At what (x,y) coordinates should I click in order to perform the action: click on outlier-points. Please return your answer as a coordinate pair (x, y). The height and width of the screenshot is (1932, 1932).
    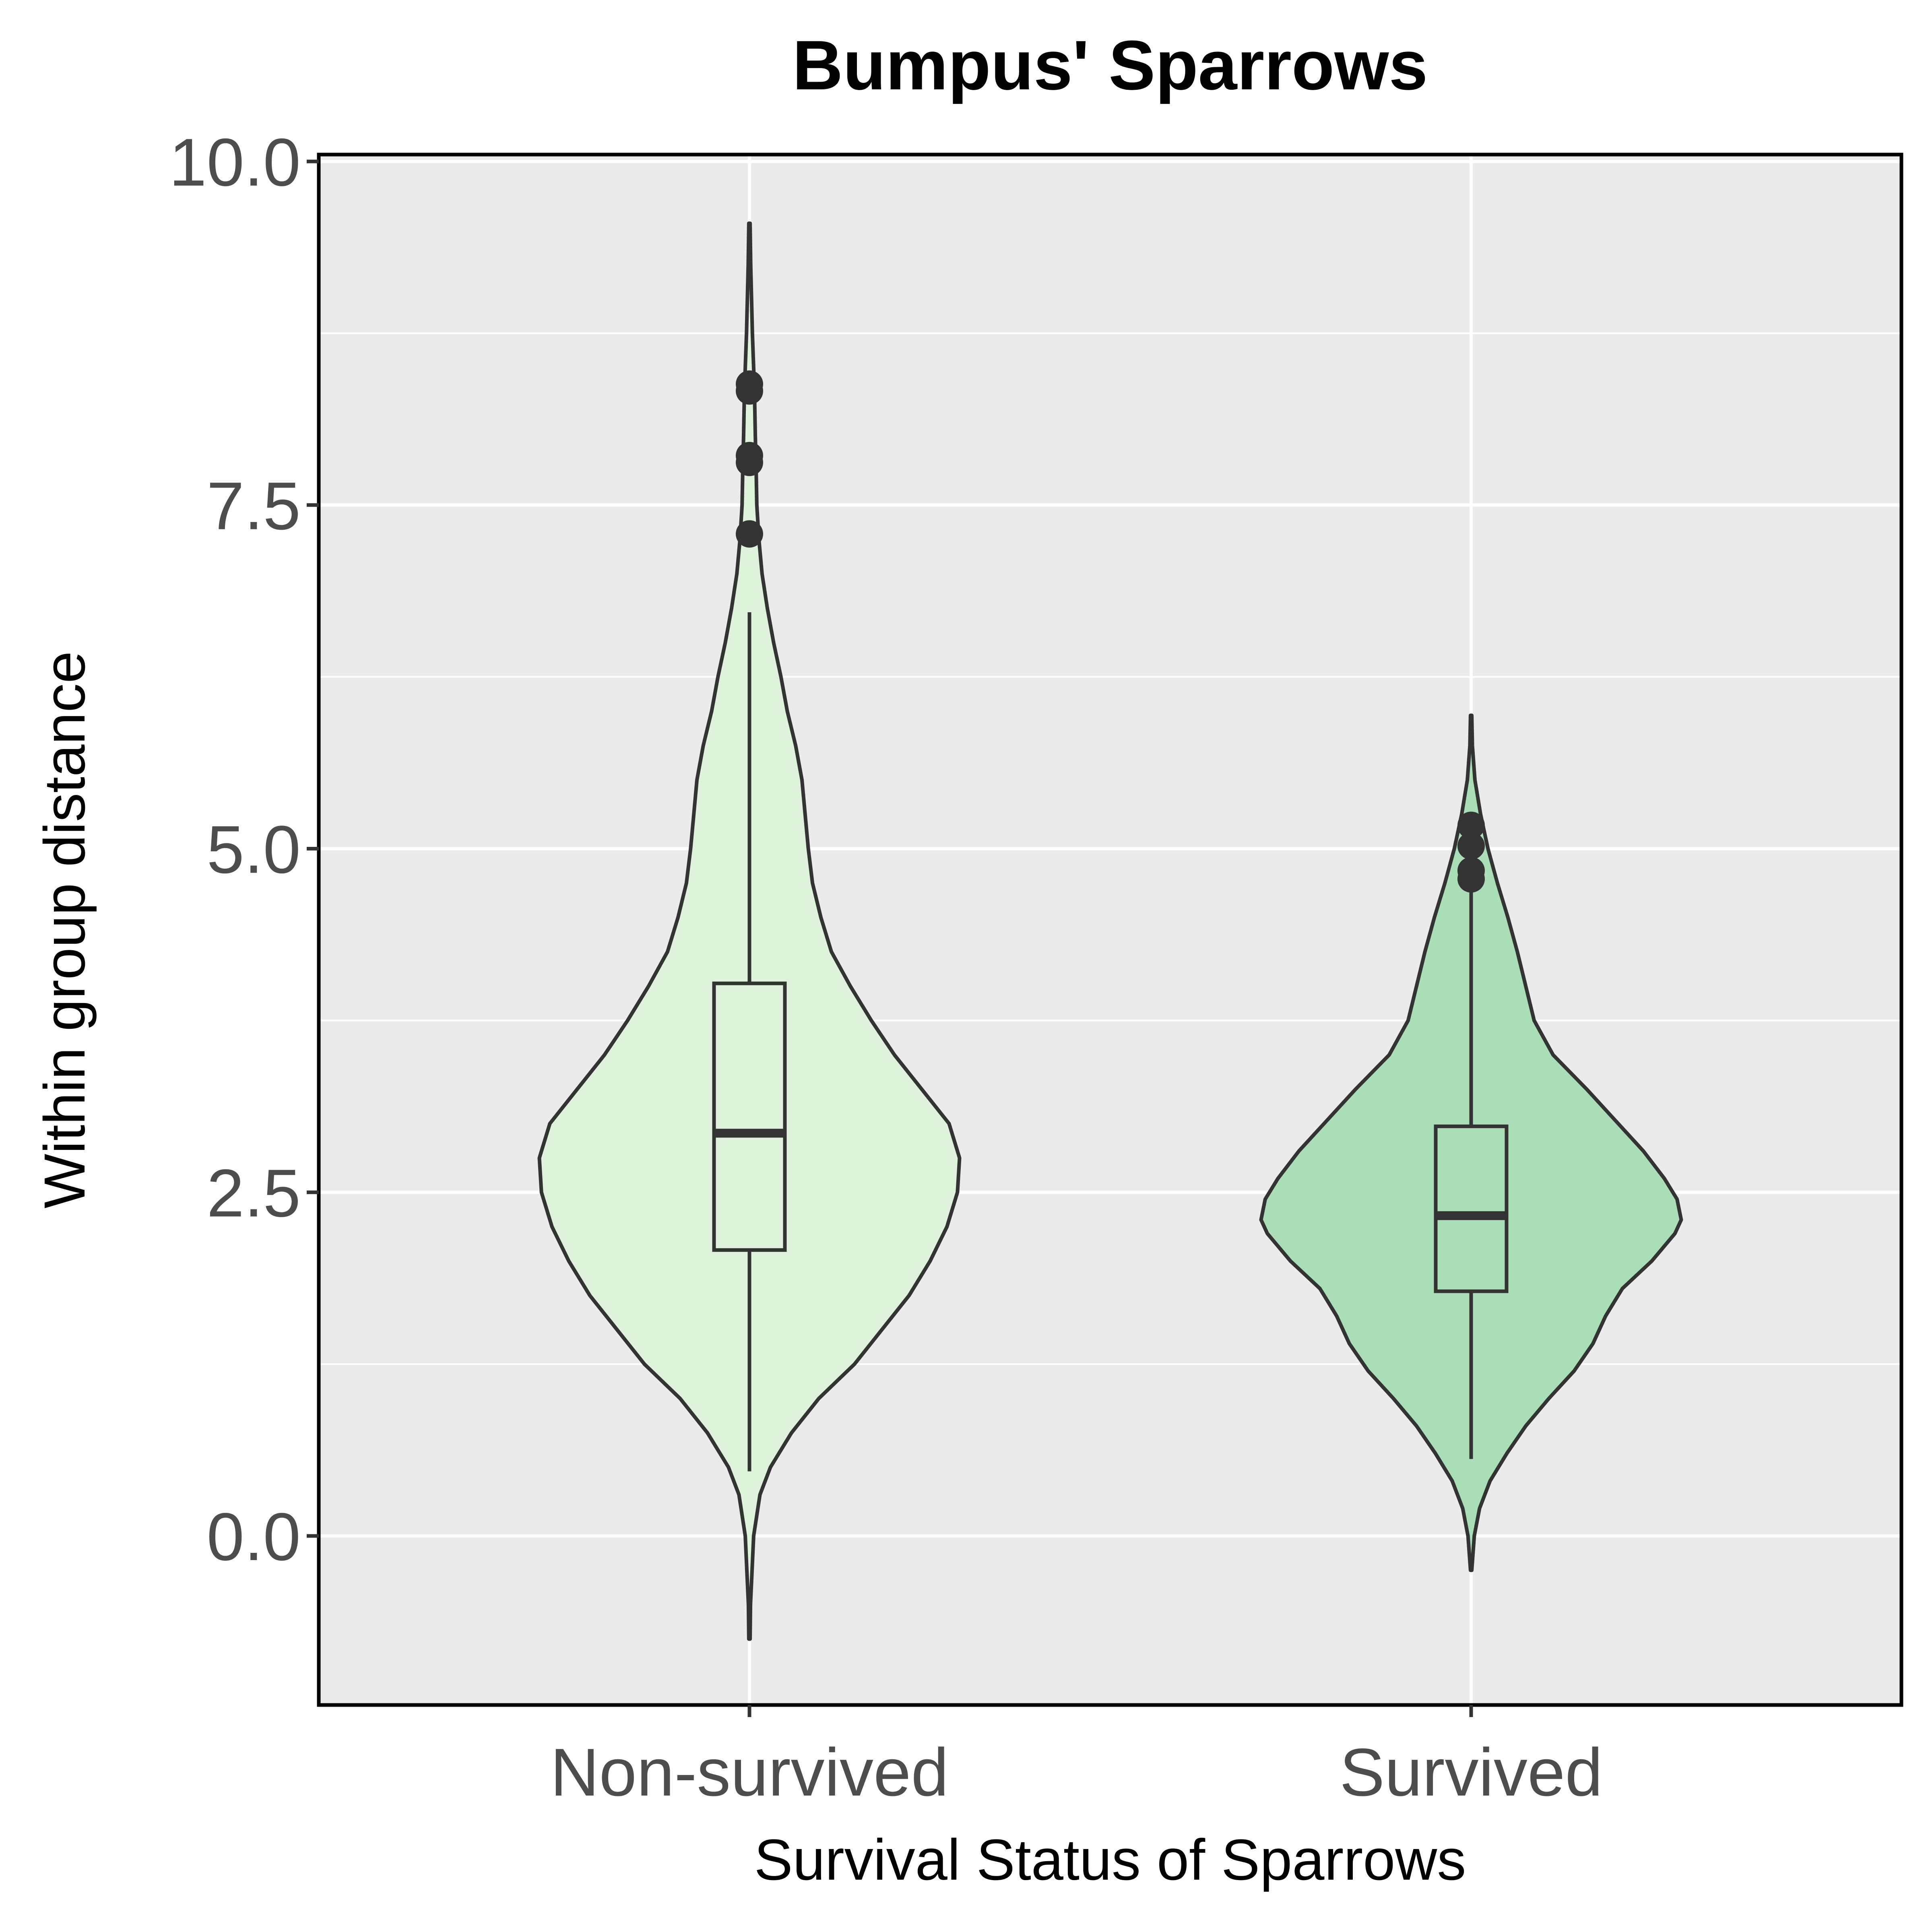
    Looking at the image, I should click on (1110, 631).